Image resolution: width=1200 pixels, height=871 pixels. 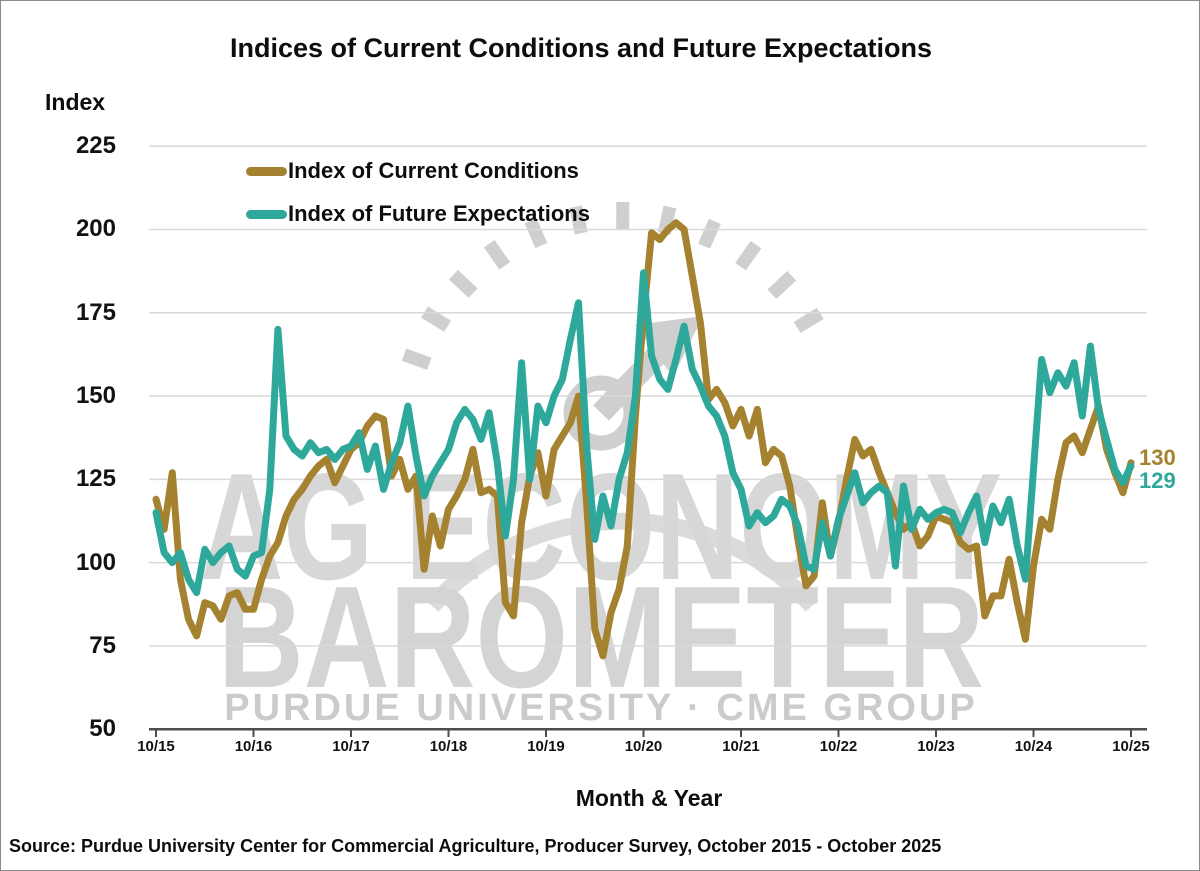 What do you see at coordinates (95, 229) in the screenshot?
I see `y-tick-label: 200` at bounding box center [95, 229].